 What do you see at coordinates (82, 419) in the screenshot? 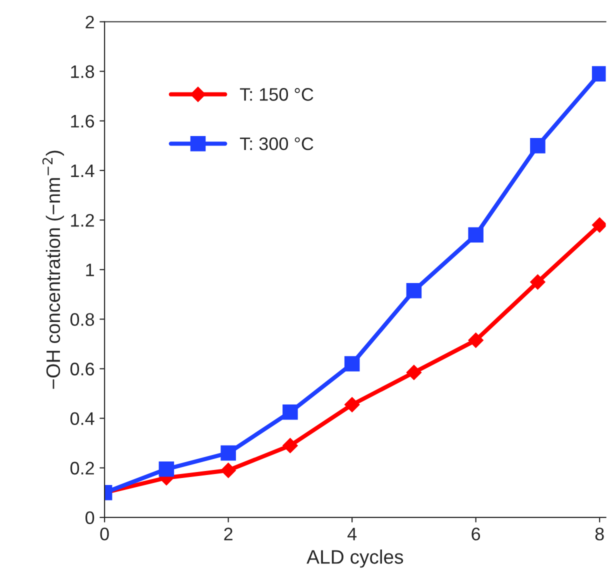
I see `y-tick-label: 0.4` at bounding box center [82, 419].